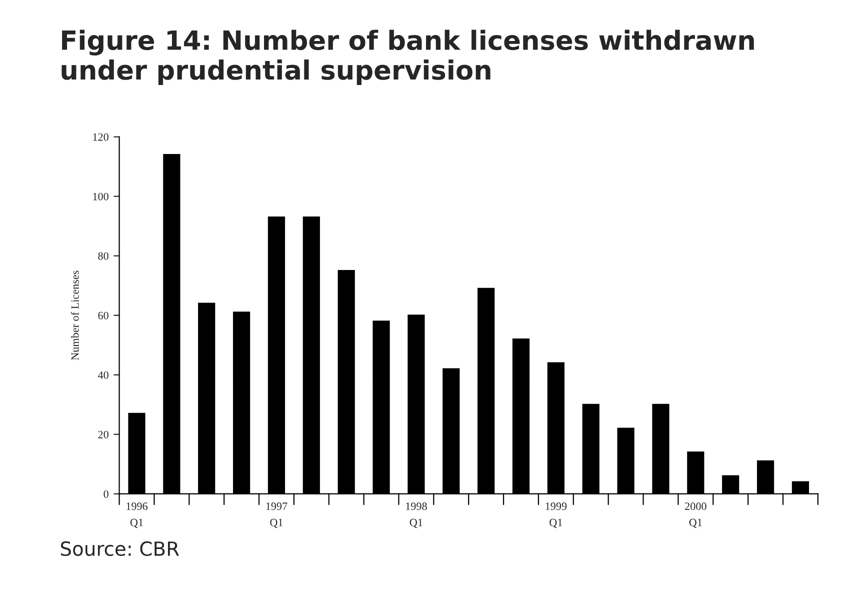  Describe the element at coordinates (103, 375) in the screenshot. I see `y-tick-label: 40` at that location.